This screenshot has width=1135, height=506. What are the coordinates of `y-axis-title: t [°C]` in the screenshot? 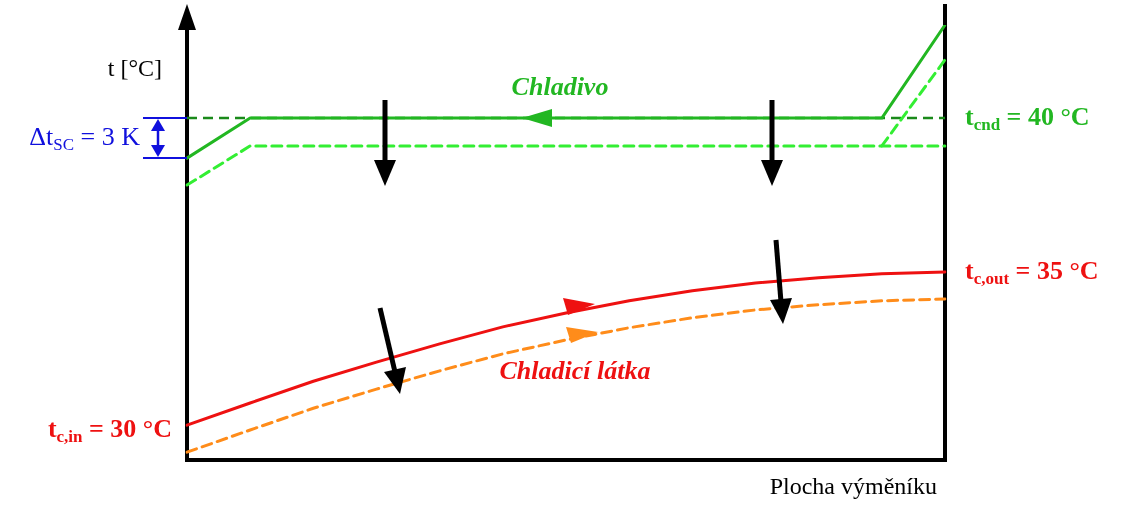 It's located at (135, 68).